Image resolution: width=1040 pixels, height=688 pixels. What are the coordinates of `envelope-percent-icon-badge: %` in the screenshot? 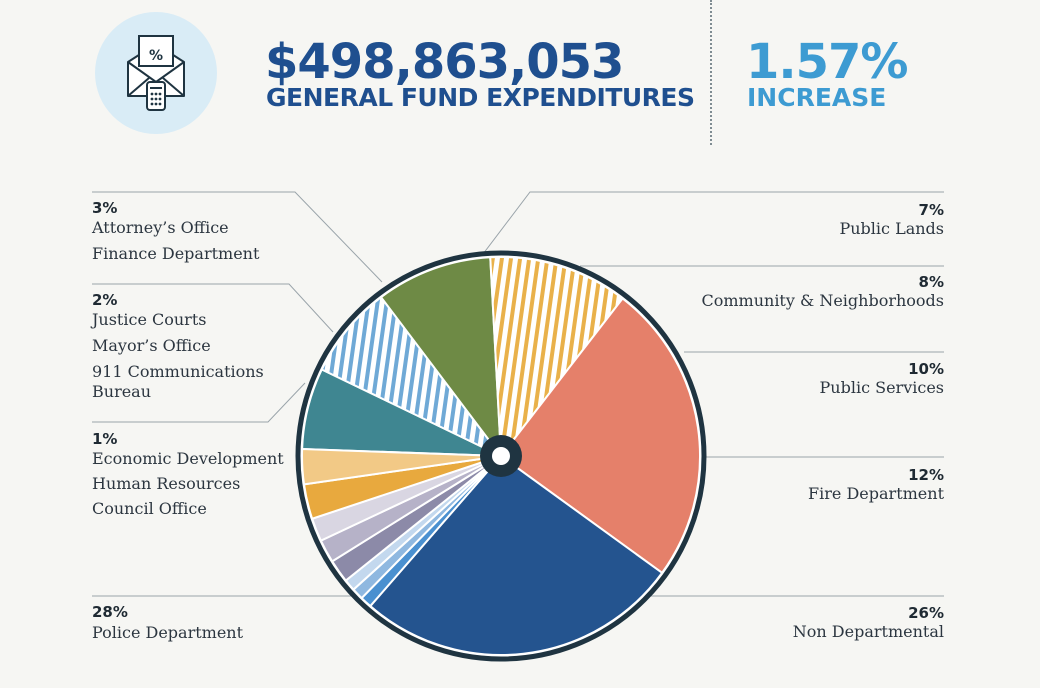 It's located at (156, 73).